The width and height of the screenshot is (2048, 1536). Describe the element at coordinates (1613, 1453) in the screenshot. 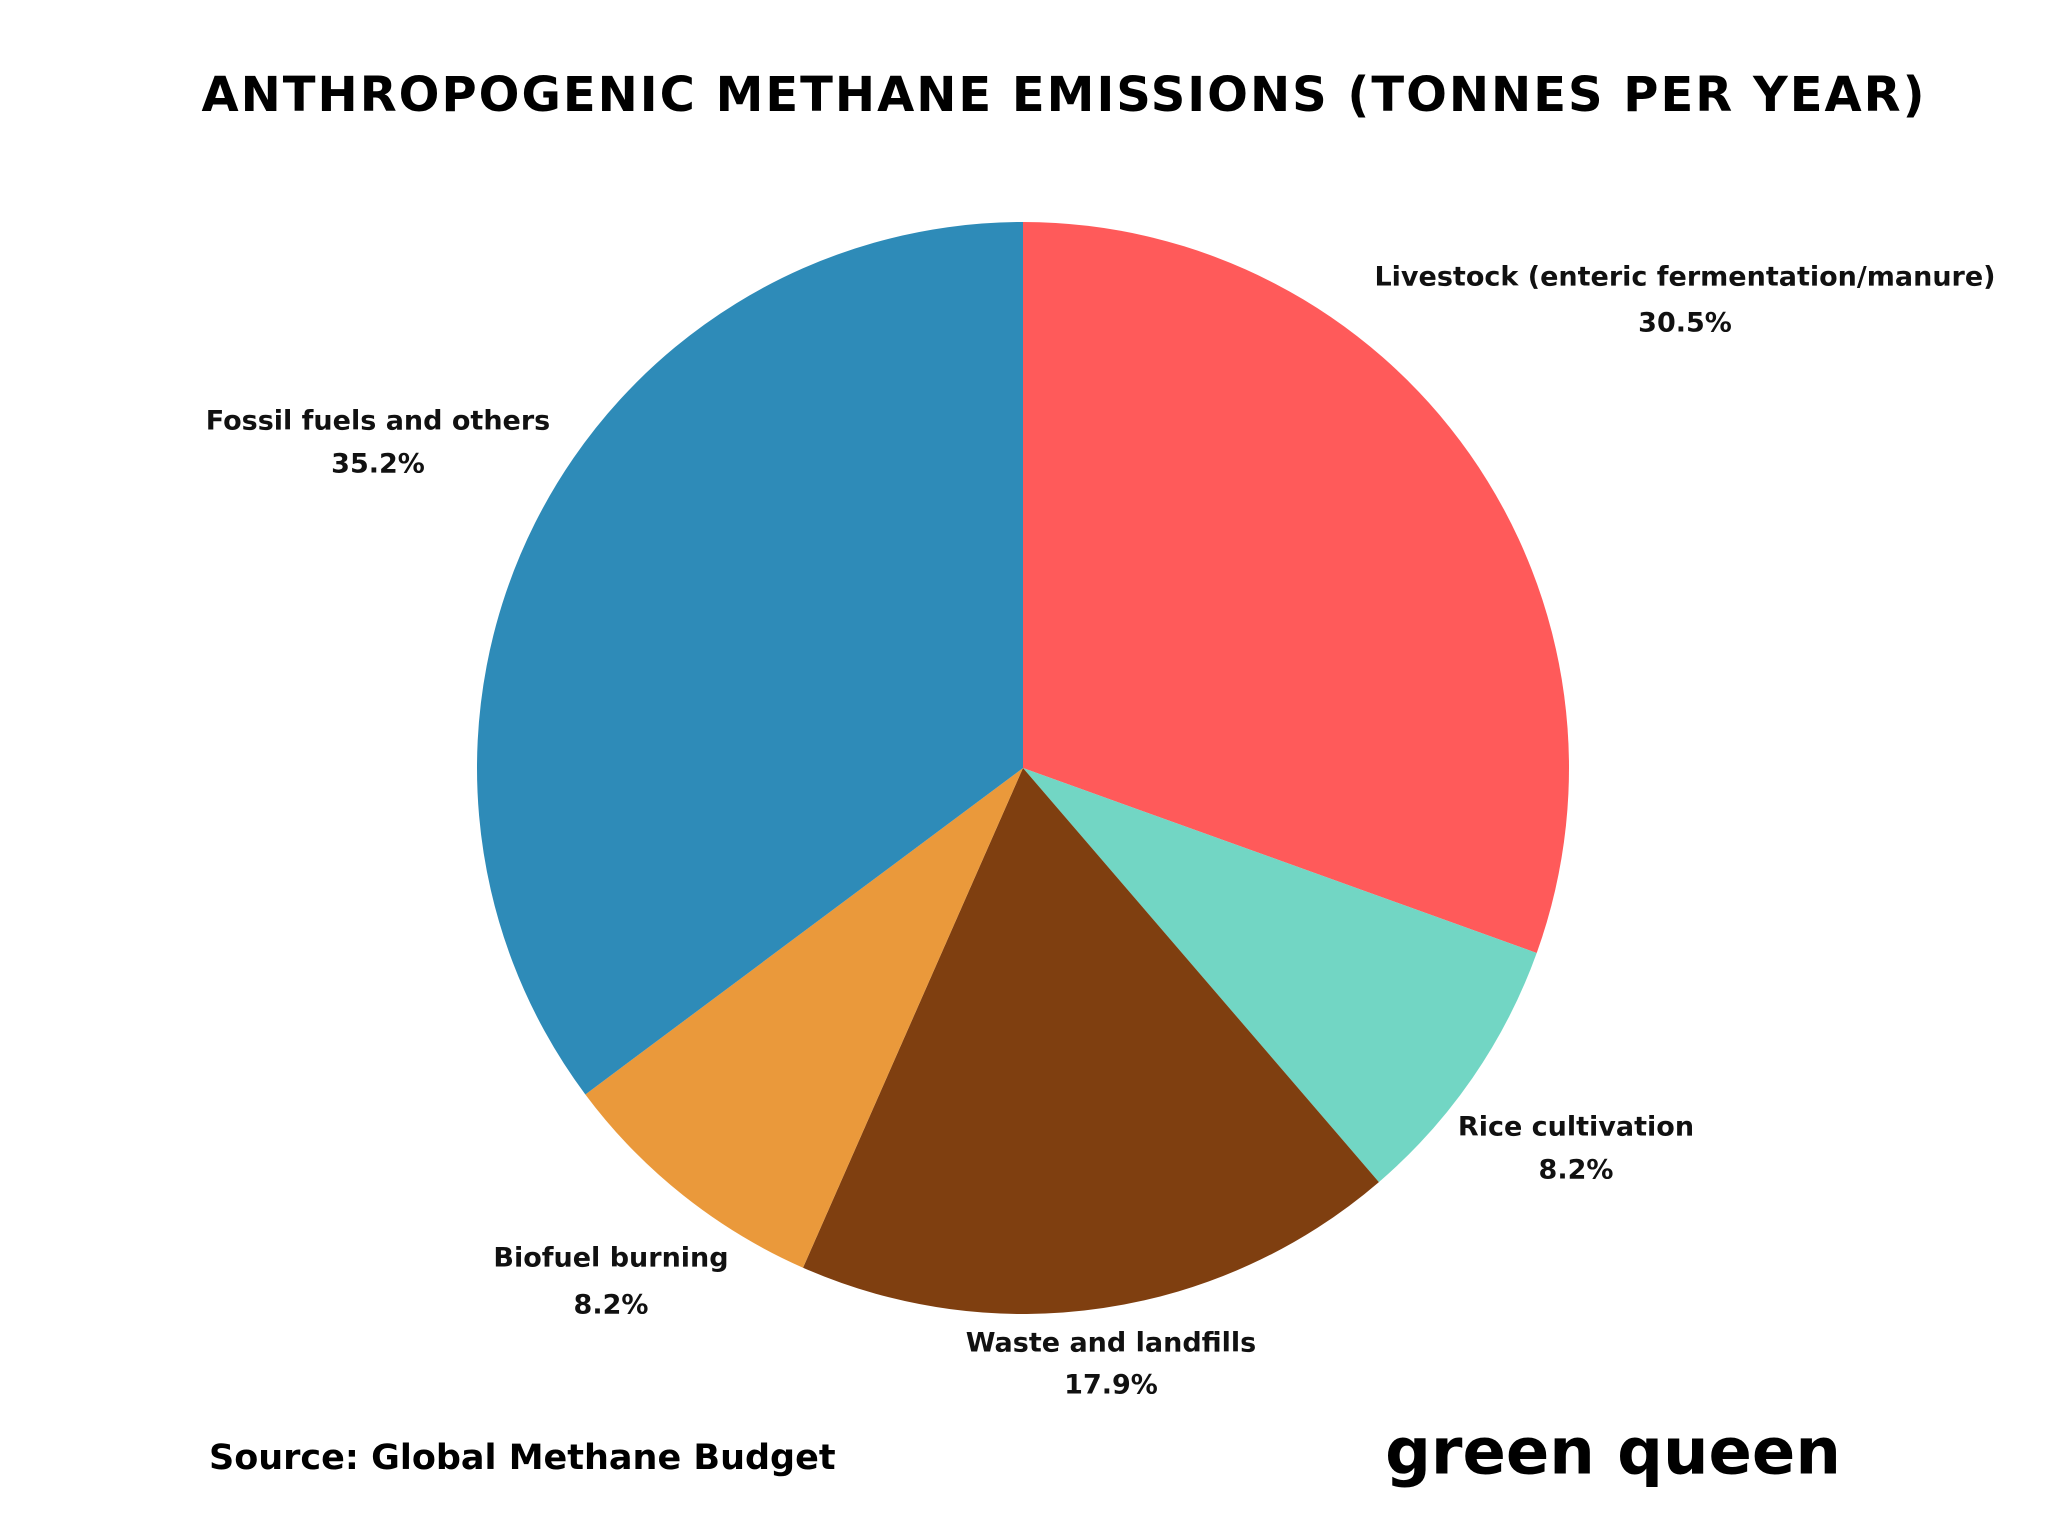

I see `brand: green queen` at that location.